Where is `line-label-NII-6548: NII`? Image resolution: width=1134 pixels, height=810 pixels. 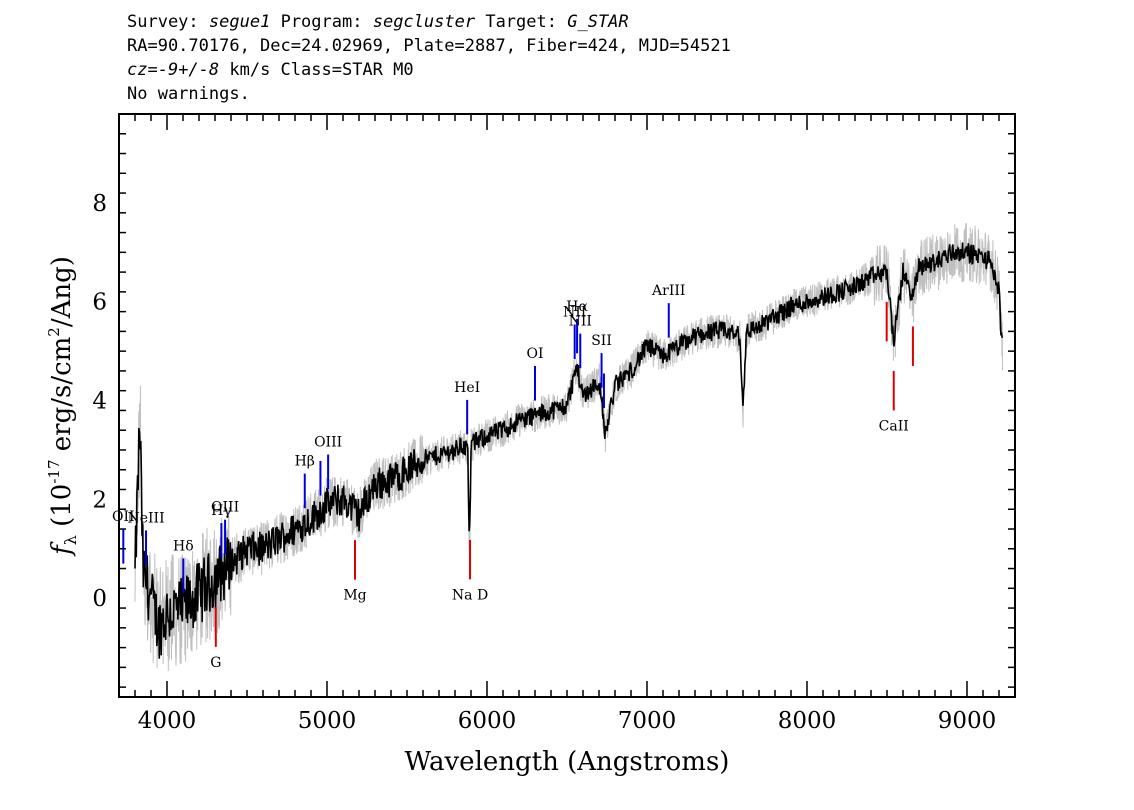 line-label-NII-6548: NII is located at coordinates (574, 312).